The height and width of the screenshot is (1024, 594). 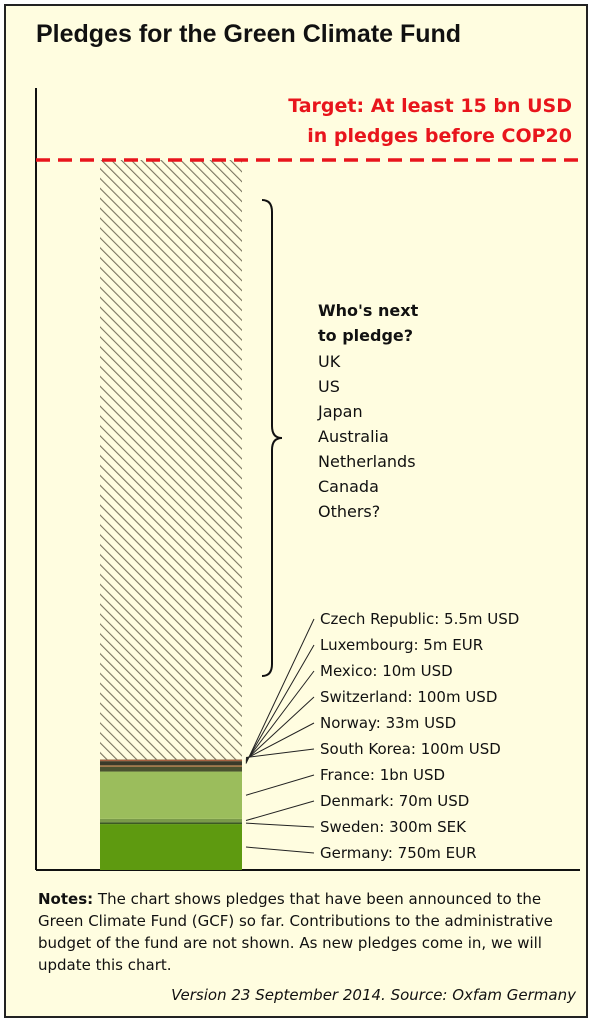 What do you see at coordinates (382, 775) in the screenshot?
I see `bar-label: France: 1bn USD` at bounding box center [382, 775].